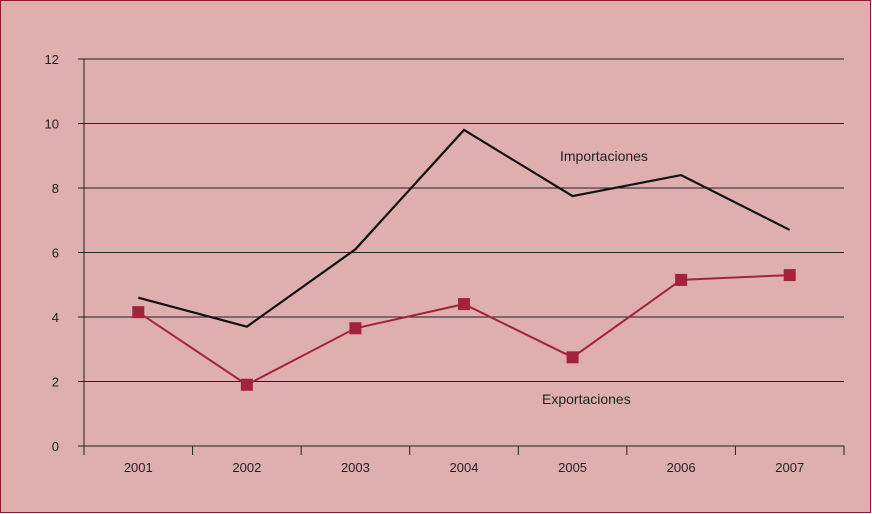 This screenshot has width=872, height=514. I want to click on x-tick-label: 2007, so click(789, 467).